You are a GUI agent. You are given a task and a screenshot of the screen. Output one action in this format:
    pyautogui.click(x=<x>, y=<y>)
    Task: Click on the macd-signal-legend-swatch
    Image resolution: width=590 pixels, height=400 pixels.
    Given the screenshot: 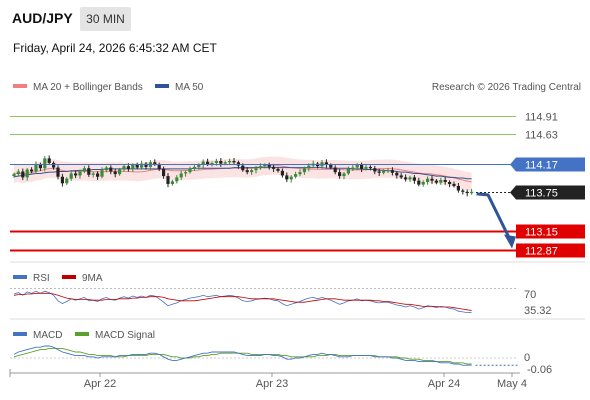 What is the action you would take?
    pyautogui.click(x=82, y=334)
    